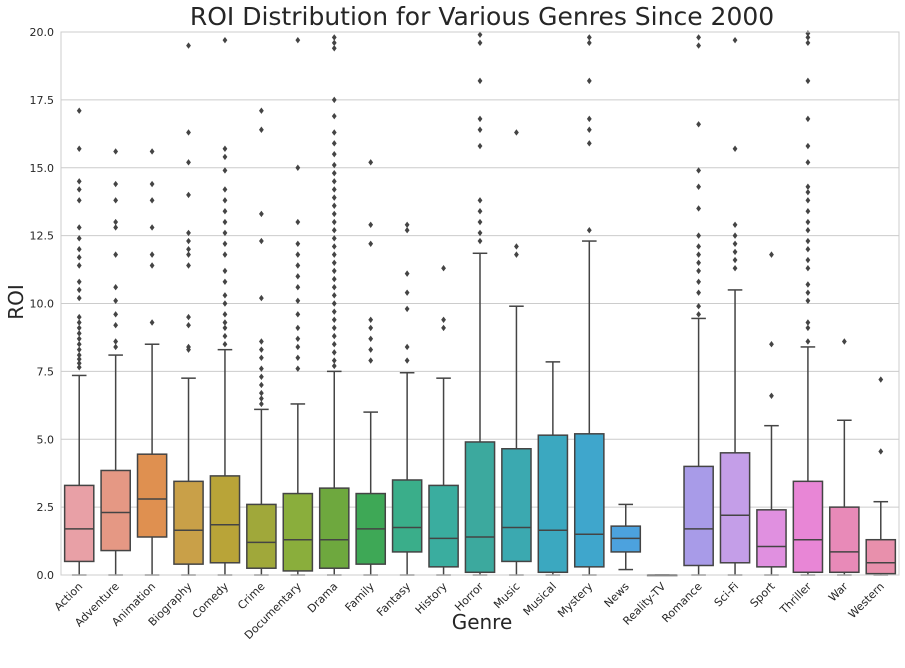 Image resolution: width=905 pixels, height=668 pixels. I want to click on box-horror, so click(480, 303).